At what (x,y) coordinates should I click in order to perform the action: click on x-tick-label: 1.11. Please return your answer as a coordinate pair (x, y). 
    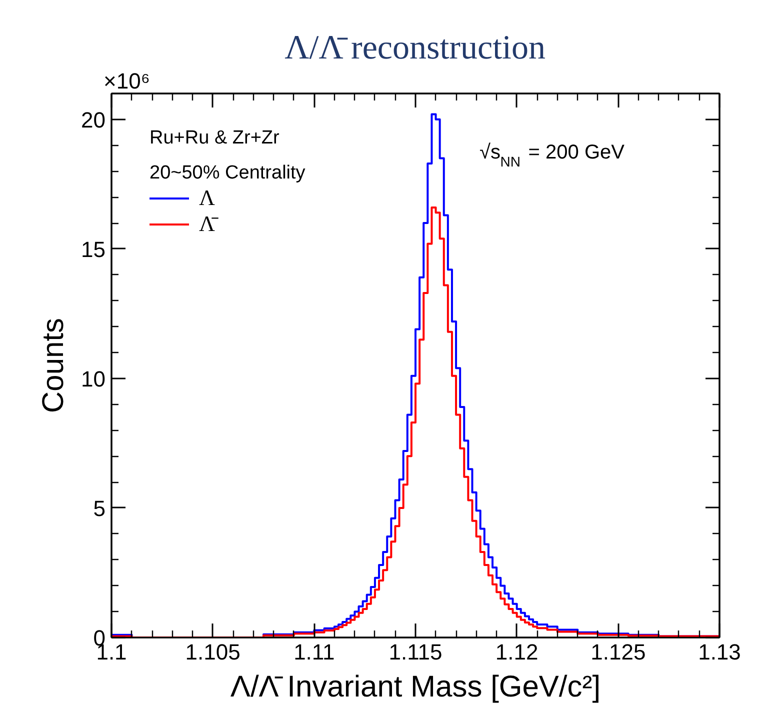
    Looking at the image, I should click on (314, 652).